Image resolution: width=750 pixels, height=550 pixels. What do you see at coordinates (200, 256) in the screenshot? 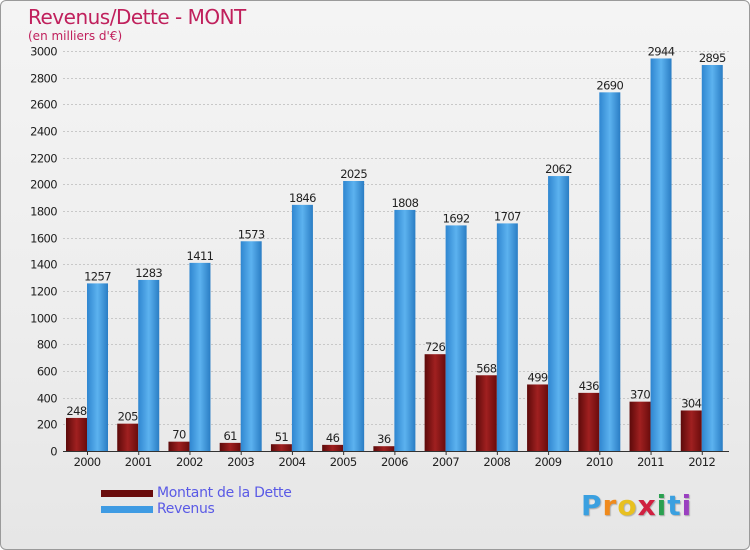
I see `data-label-revenus: 1411` at bounding box center [200, 256].